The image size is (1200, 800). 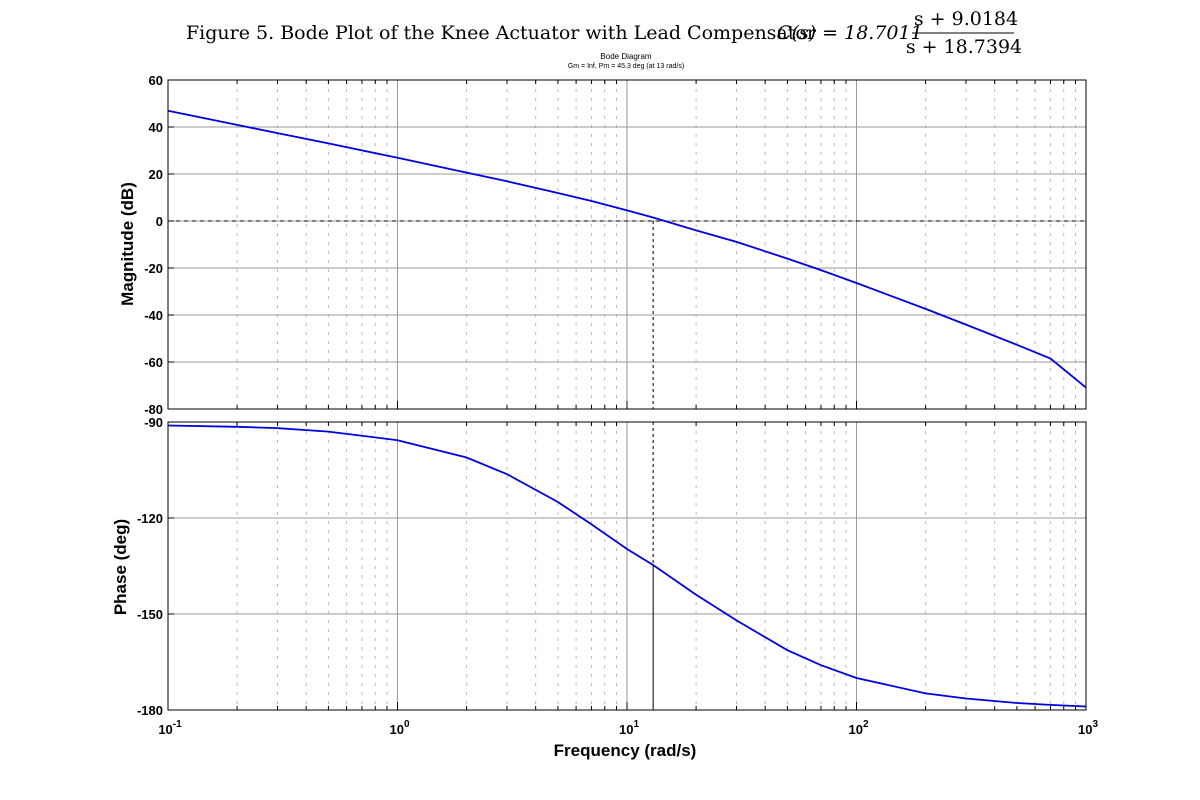 I want to click on y-tick-label: 20, so click(x=156, y=174).